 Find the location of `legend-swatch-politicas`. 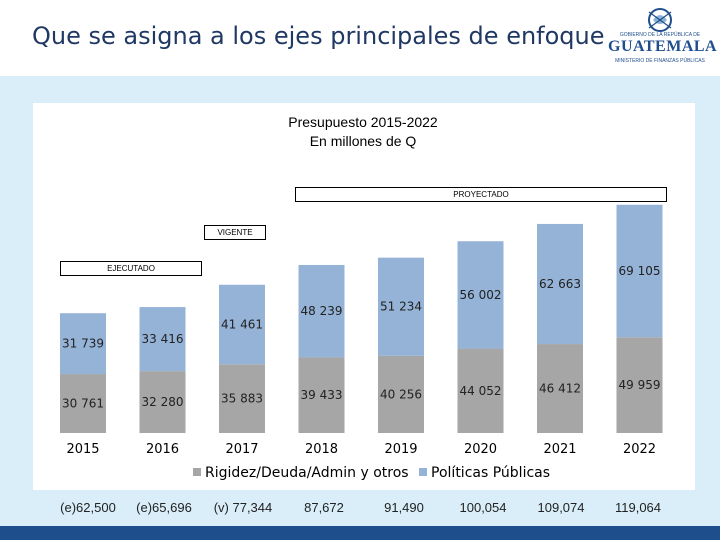

legend-swatch-politicas is located at coordinates (423, 472).